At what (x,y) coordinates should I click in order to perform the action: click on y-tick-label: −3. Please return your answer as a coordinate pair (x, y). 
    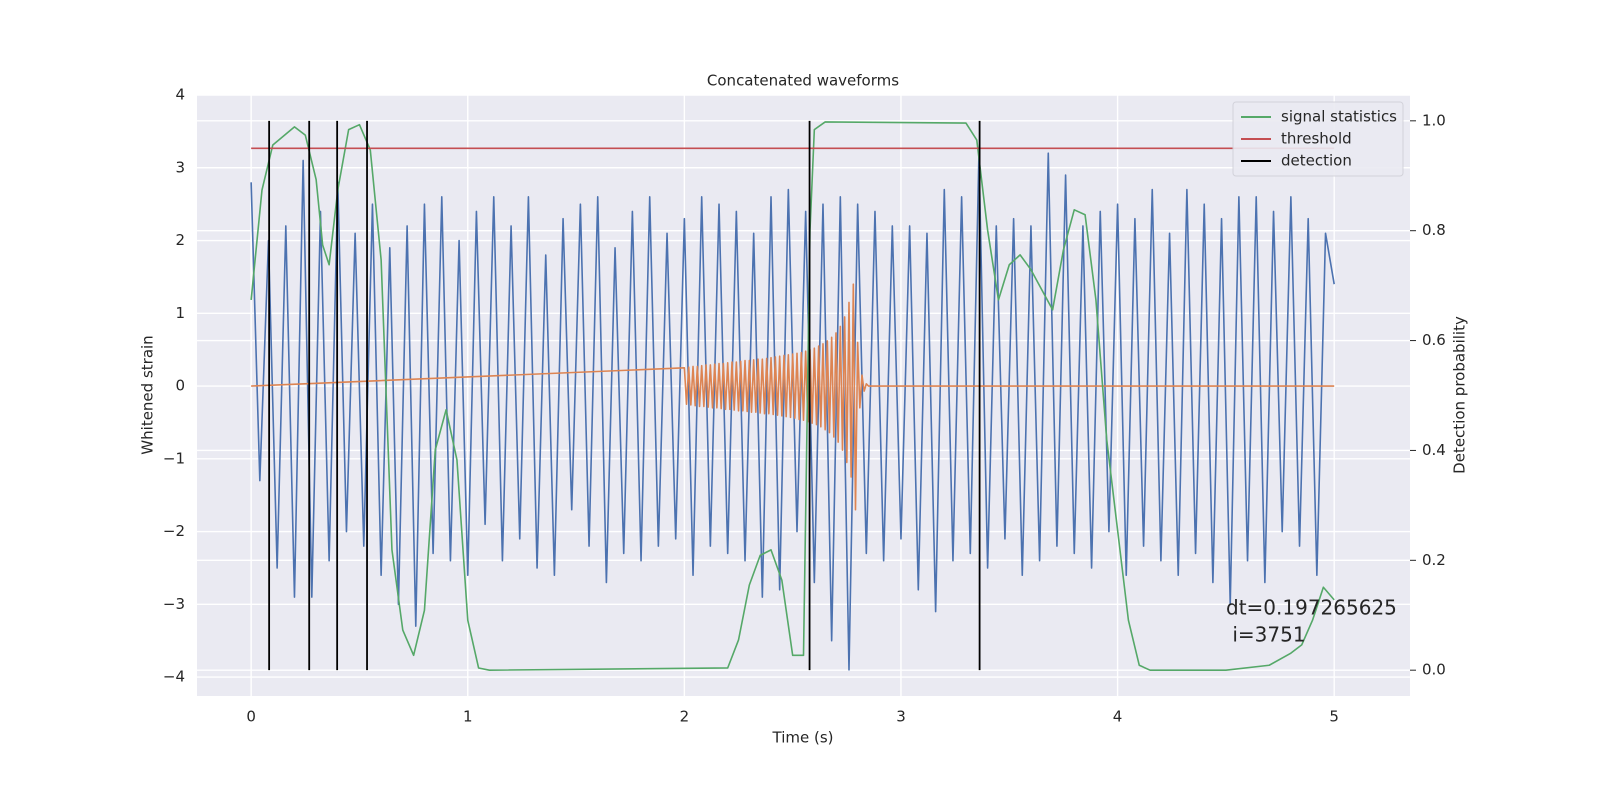
    Looking at the image, I should click on (174, 604).